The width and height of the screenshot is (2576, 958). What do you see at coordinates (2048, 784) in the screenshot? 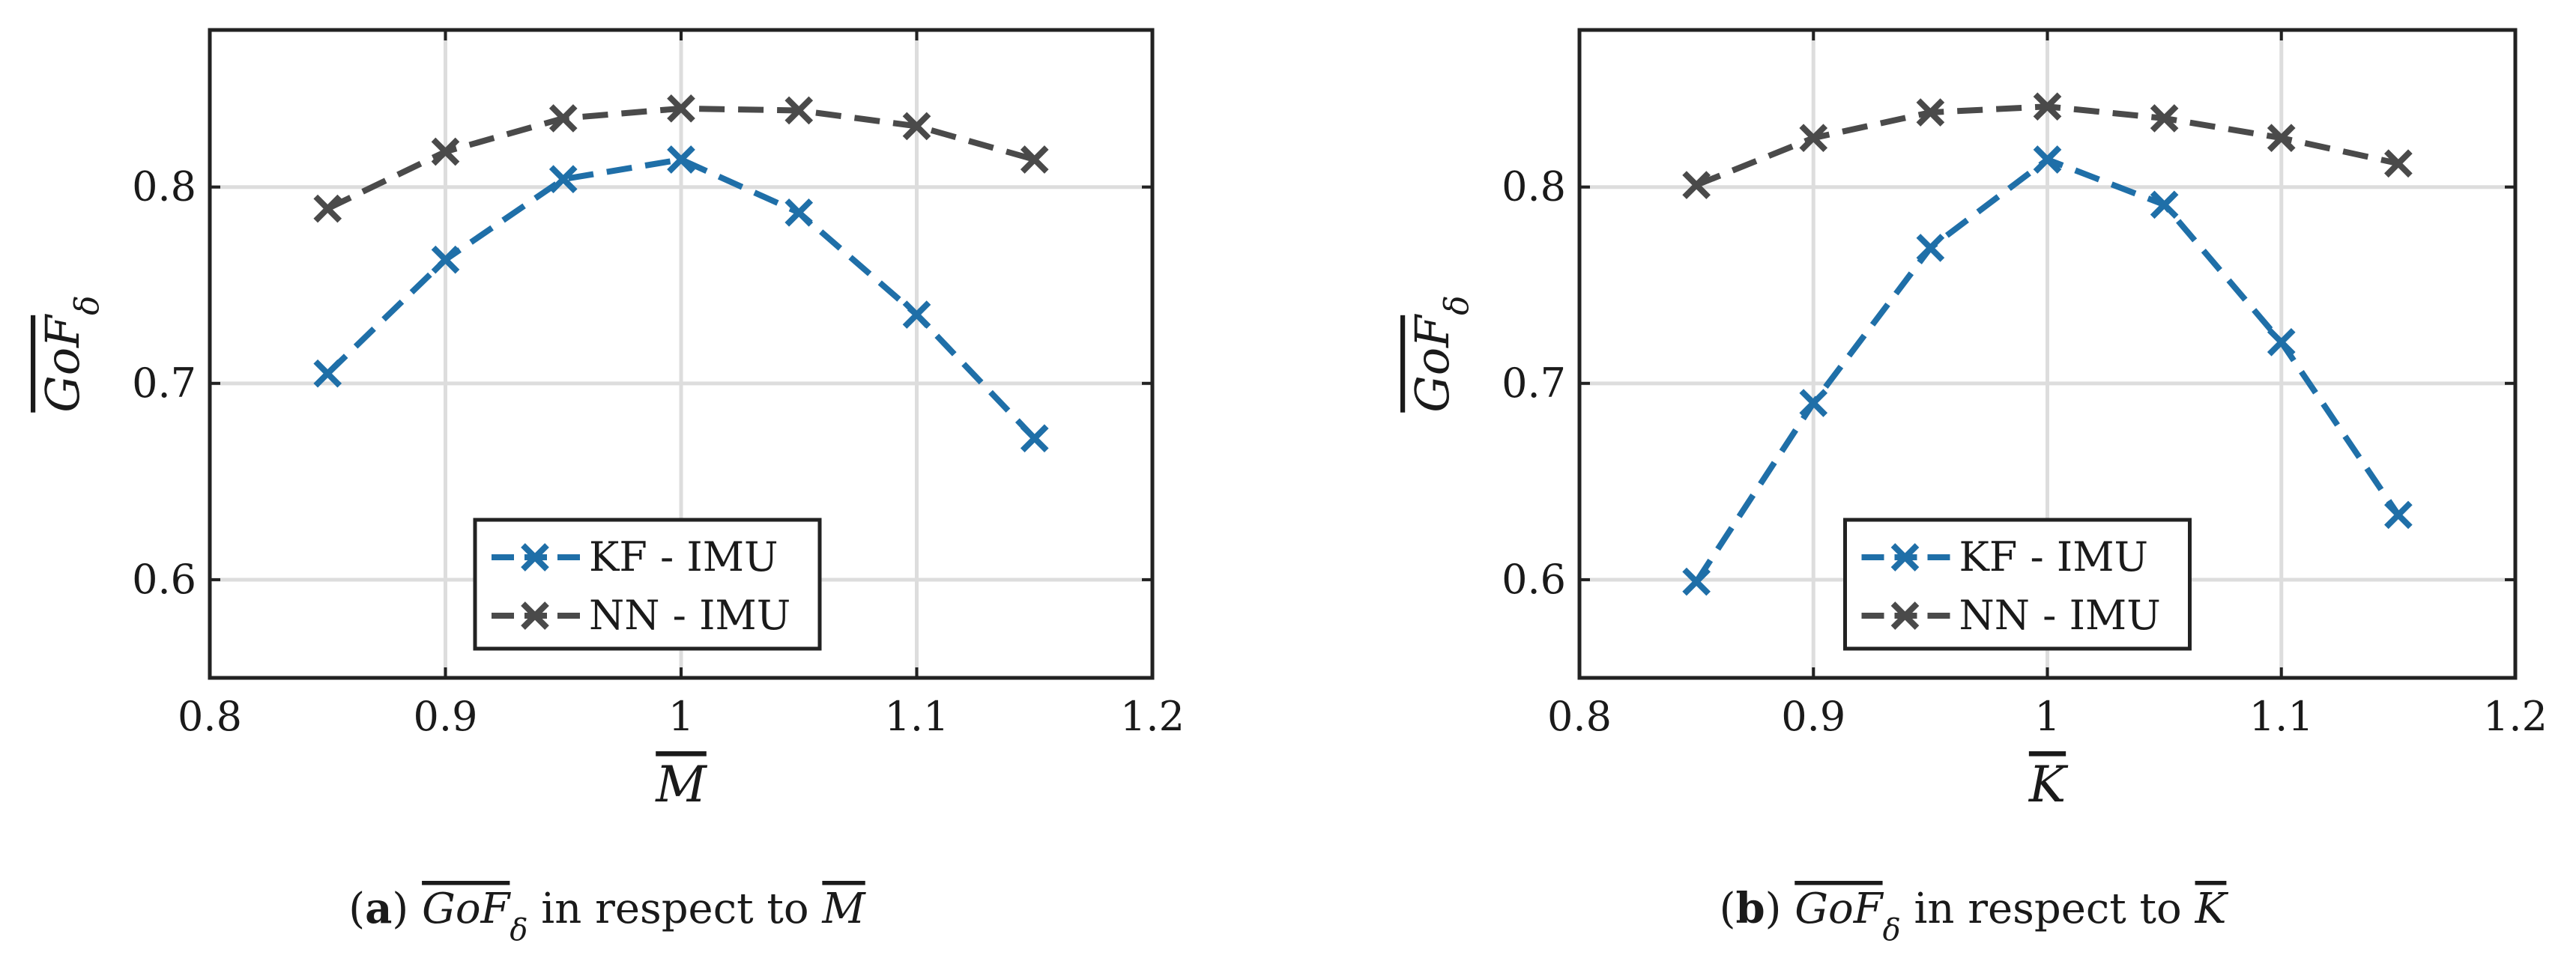
I see `x-axis-label: K` at bounding box center [2048, 784].